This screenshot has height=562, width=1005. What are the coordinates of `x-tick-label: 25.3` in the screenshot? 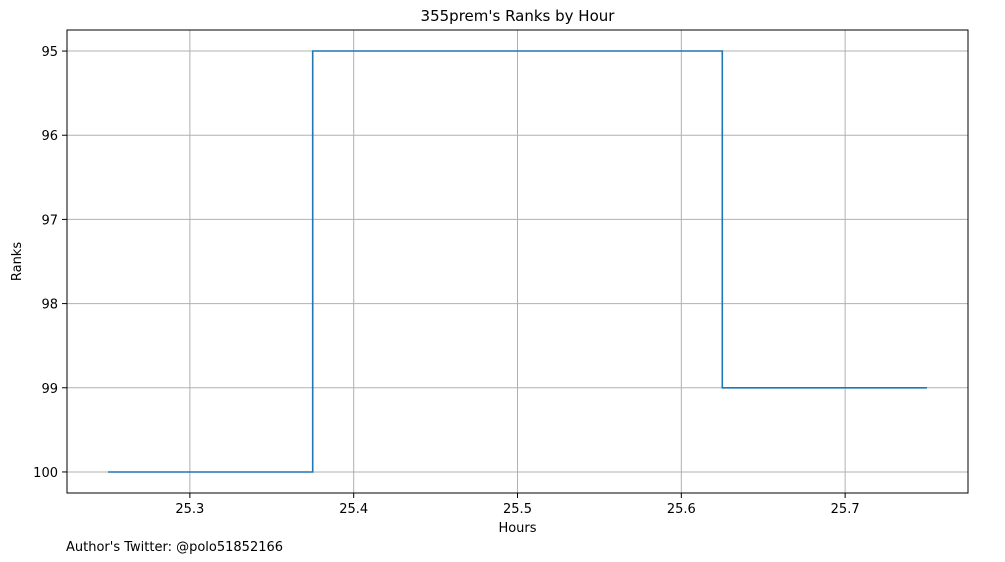 It's located at (189, 509).